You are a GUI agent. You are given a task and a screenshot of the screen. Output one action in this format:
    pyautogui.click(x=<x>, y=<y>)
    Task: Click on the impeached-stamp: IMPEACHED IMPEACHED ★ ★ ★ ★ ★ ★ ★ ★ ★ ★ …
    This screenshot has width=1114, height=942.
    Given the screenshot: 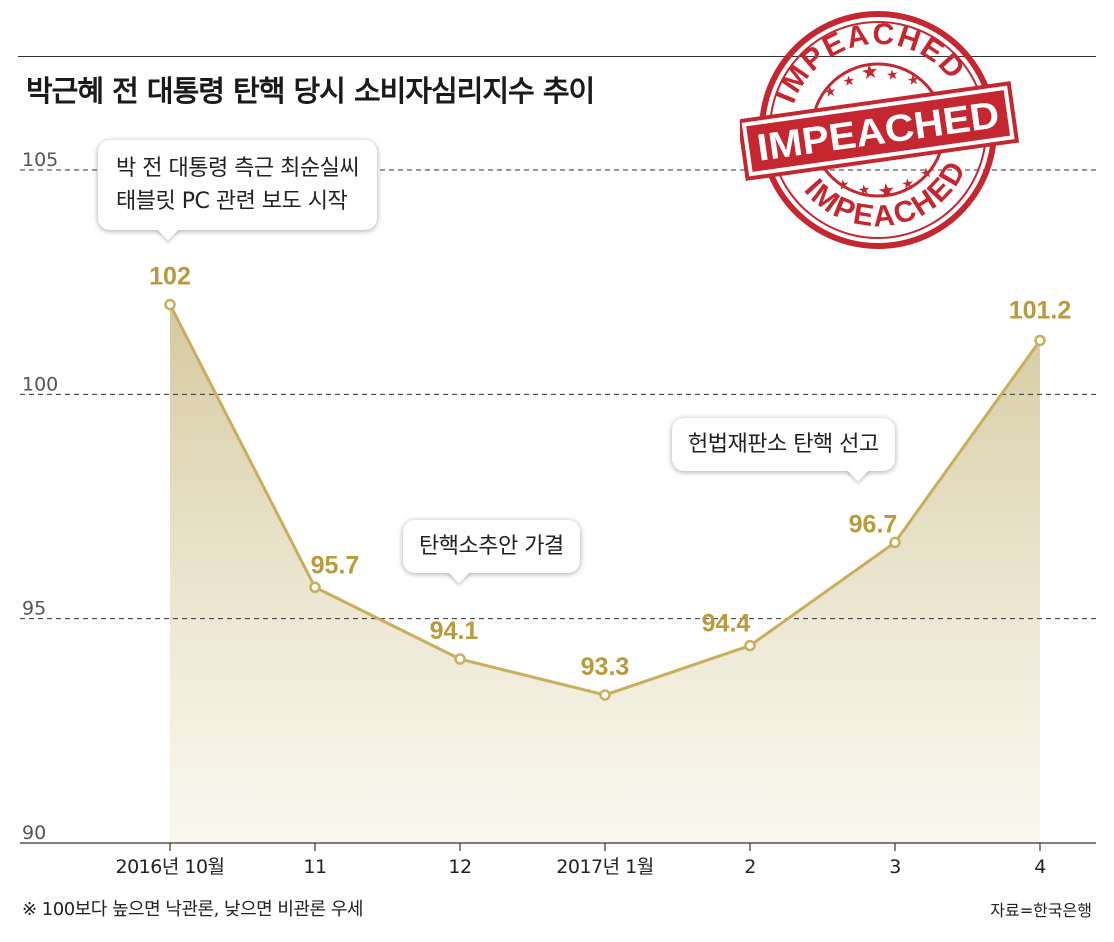 What is the action you would take?
    pyautogui.click(x=880, y=127)
    